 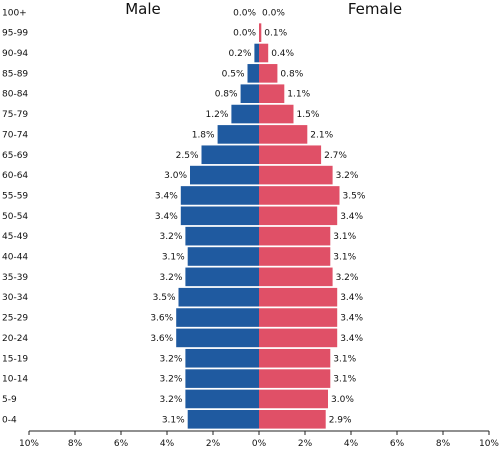 What do you see at coordinates (273, 13) in the screenshot?
I see `female-value-100plus: 0.0%` at bounding box center [273, 13].